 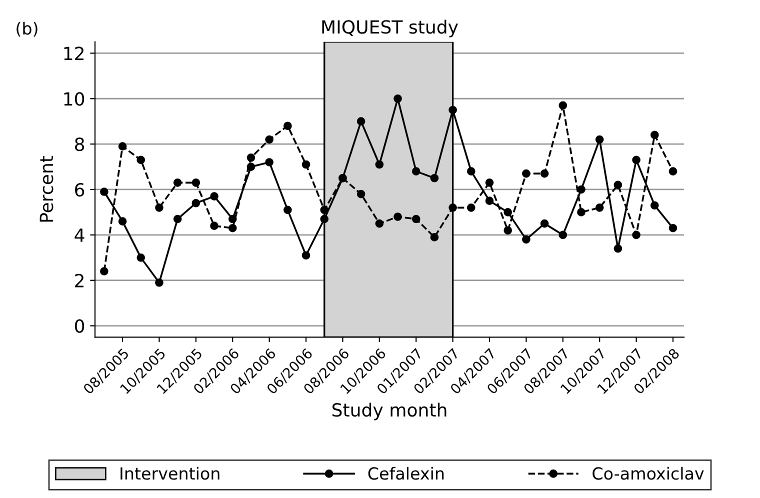 I want to click on y-tick-label: 12, so click(x=74, y=53).